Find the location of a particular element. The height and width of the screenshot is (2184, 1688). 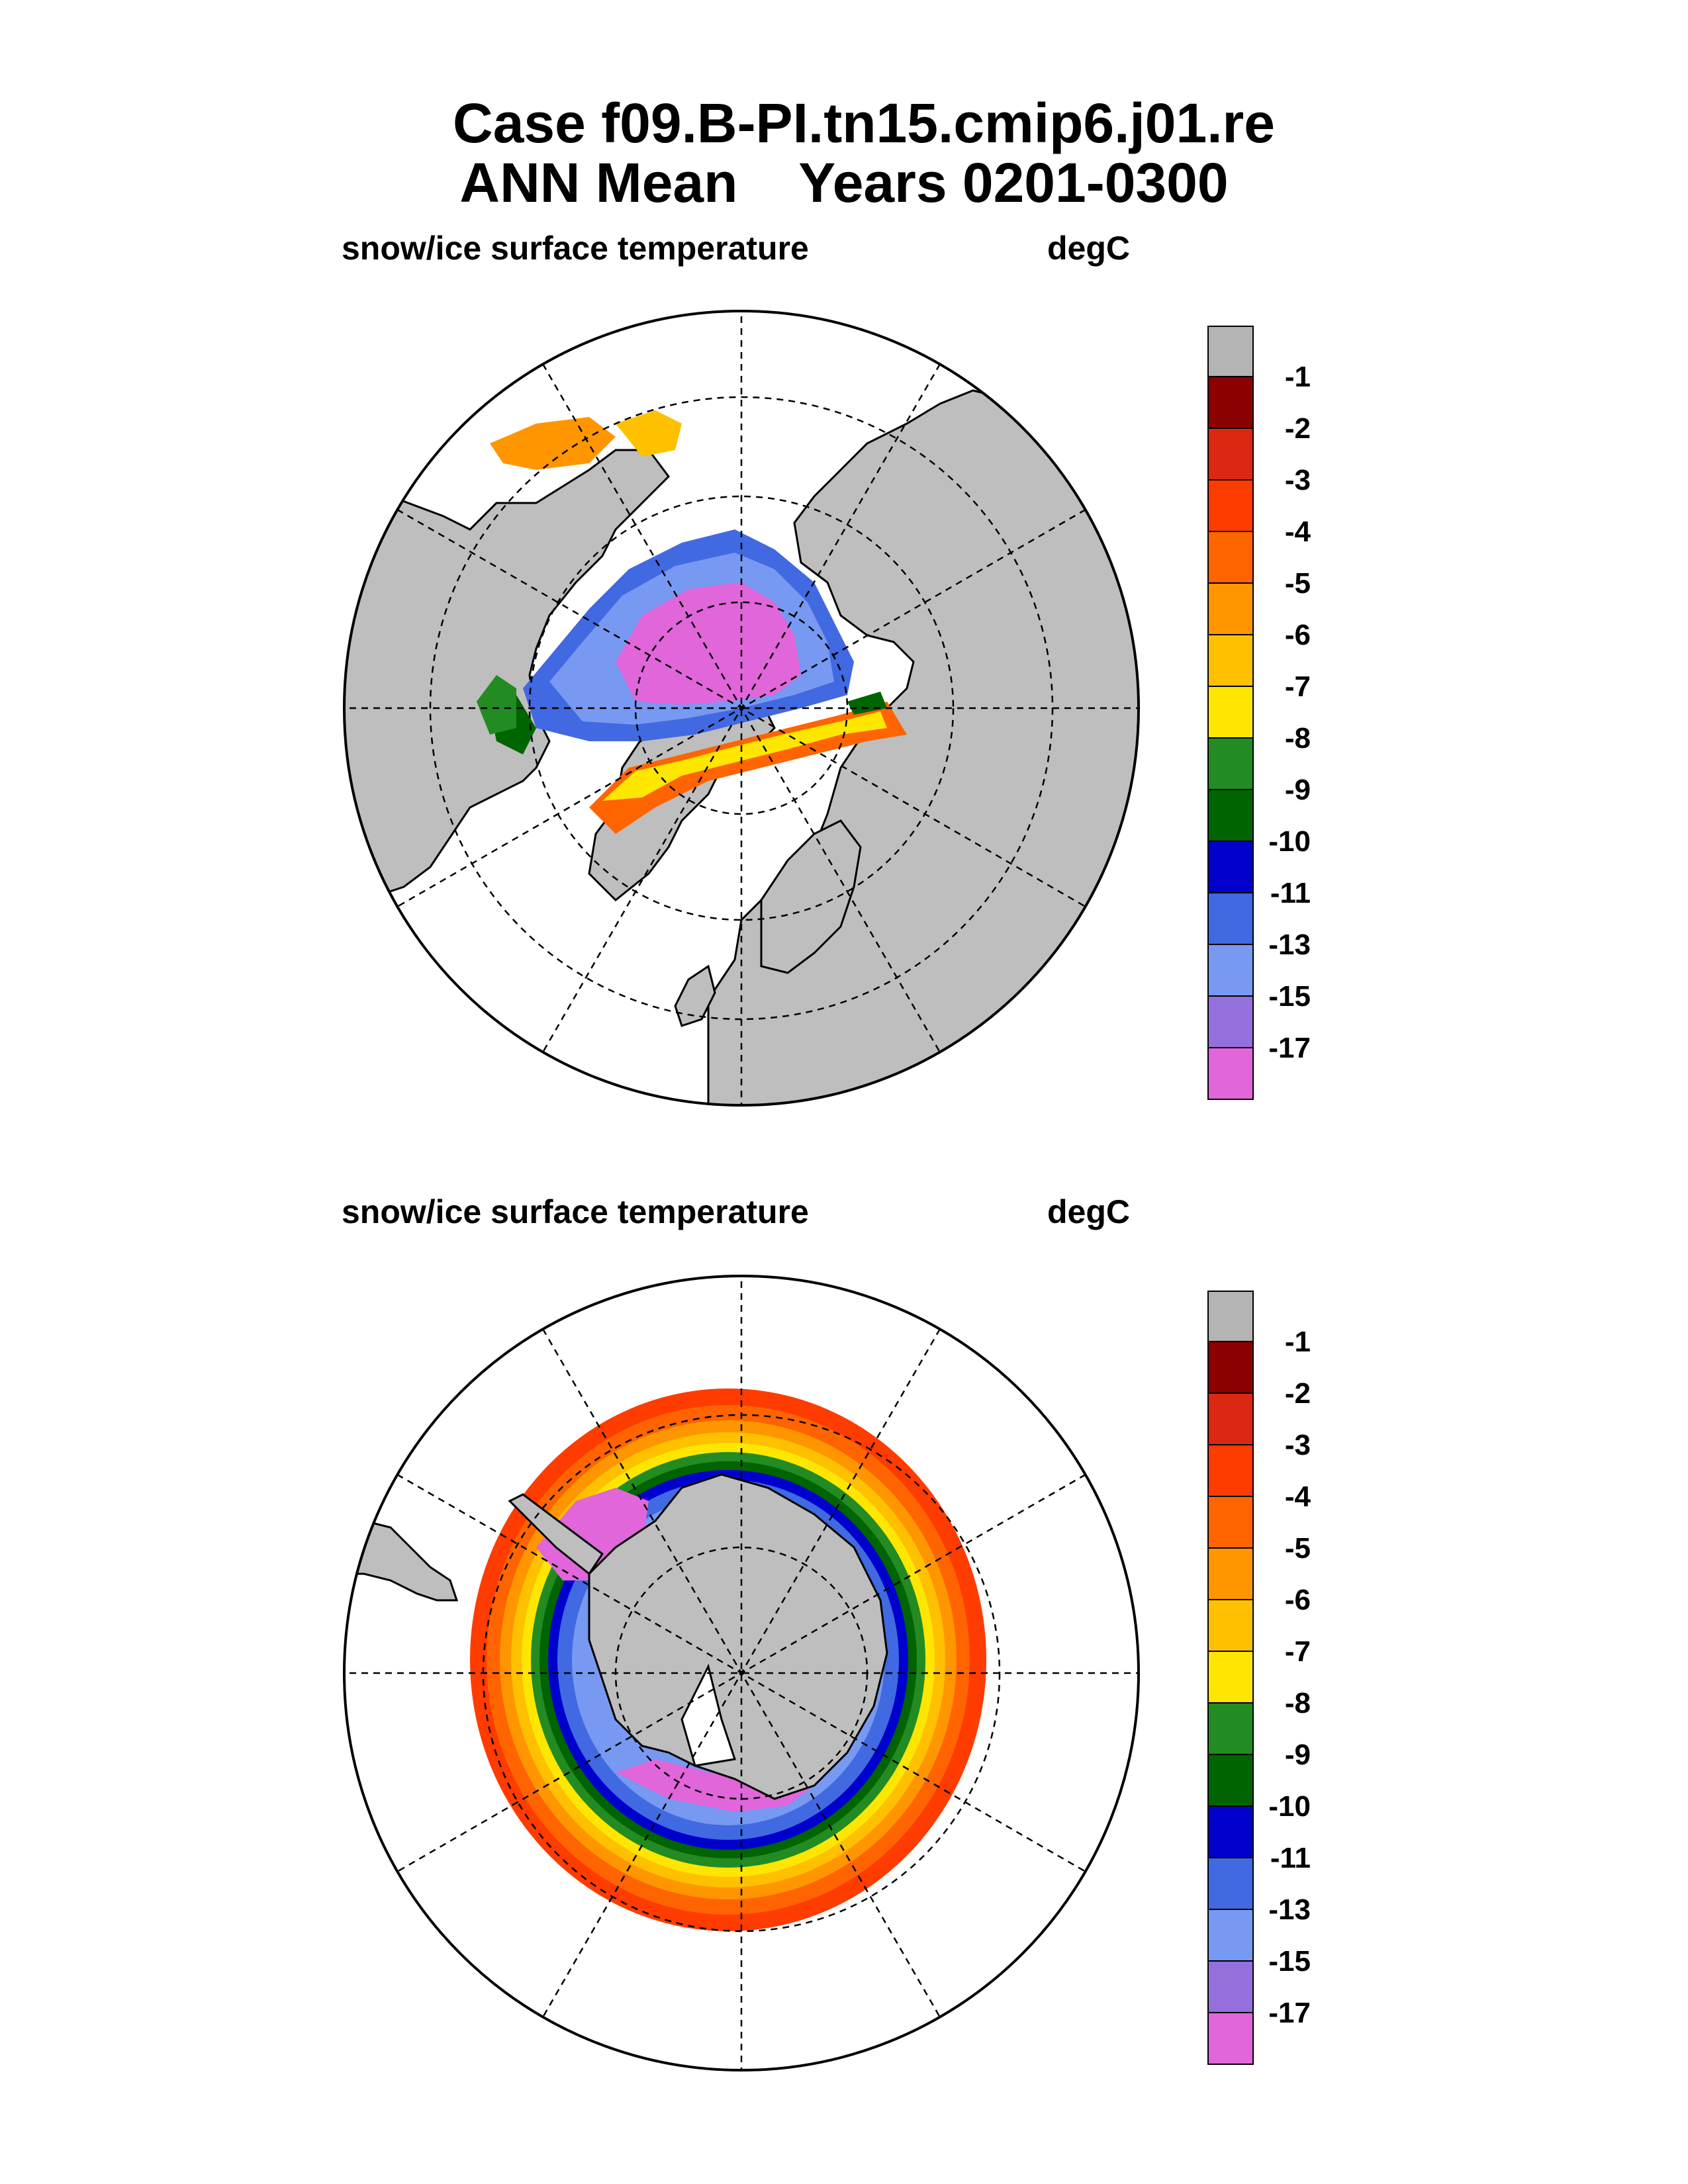

south-ross-ice-shelf is located at coordinates (708, 1715).